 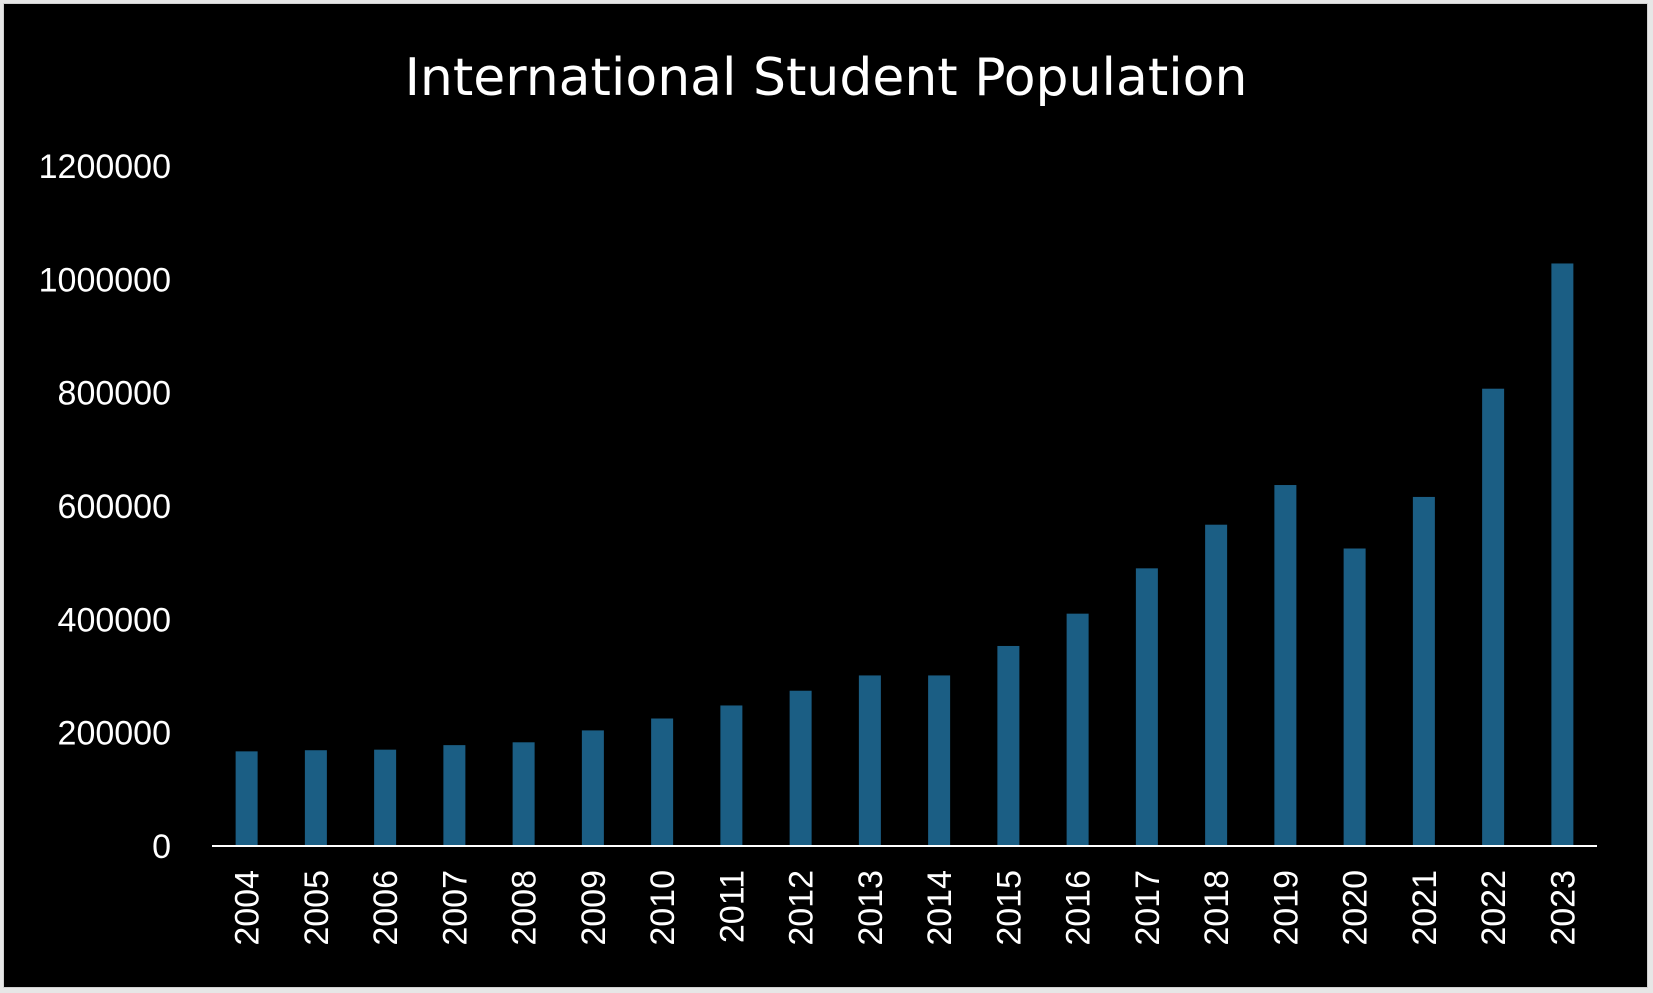 What do you see at coordinates (1217, 908) in the screenshot?
I see `x-tick-label: 2018` at bounding box center [1217, 908].